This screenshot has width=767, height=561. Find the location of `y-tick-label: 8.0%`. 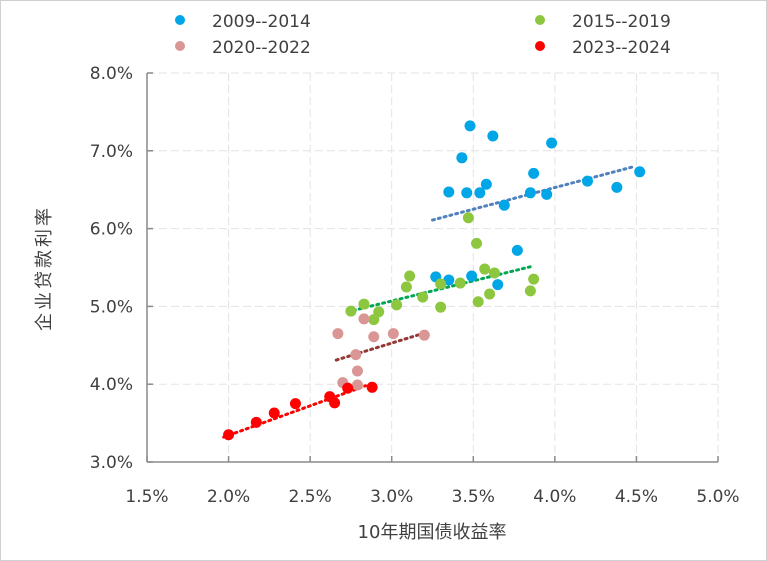

y-tick-label: 8.0% is located at coordinates (111, 74).